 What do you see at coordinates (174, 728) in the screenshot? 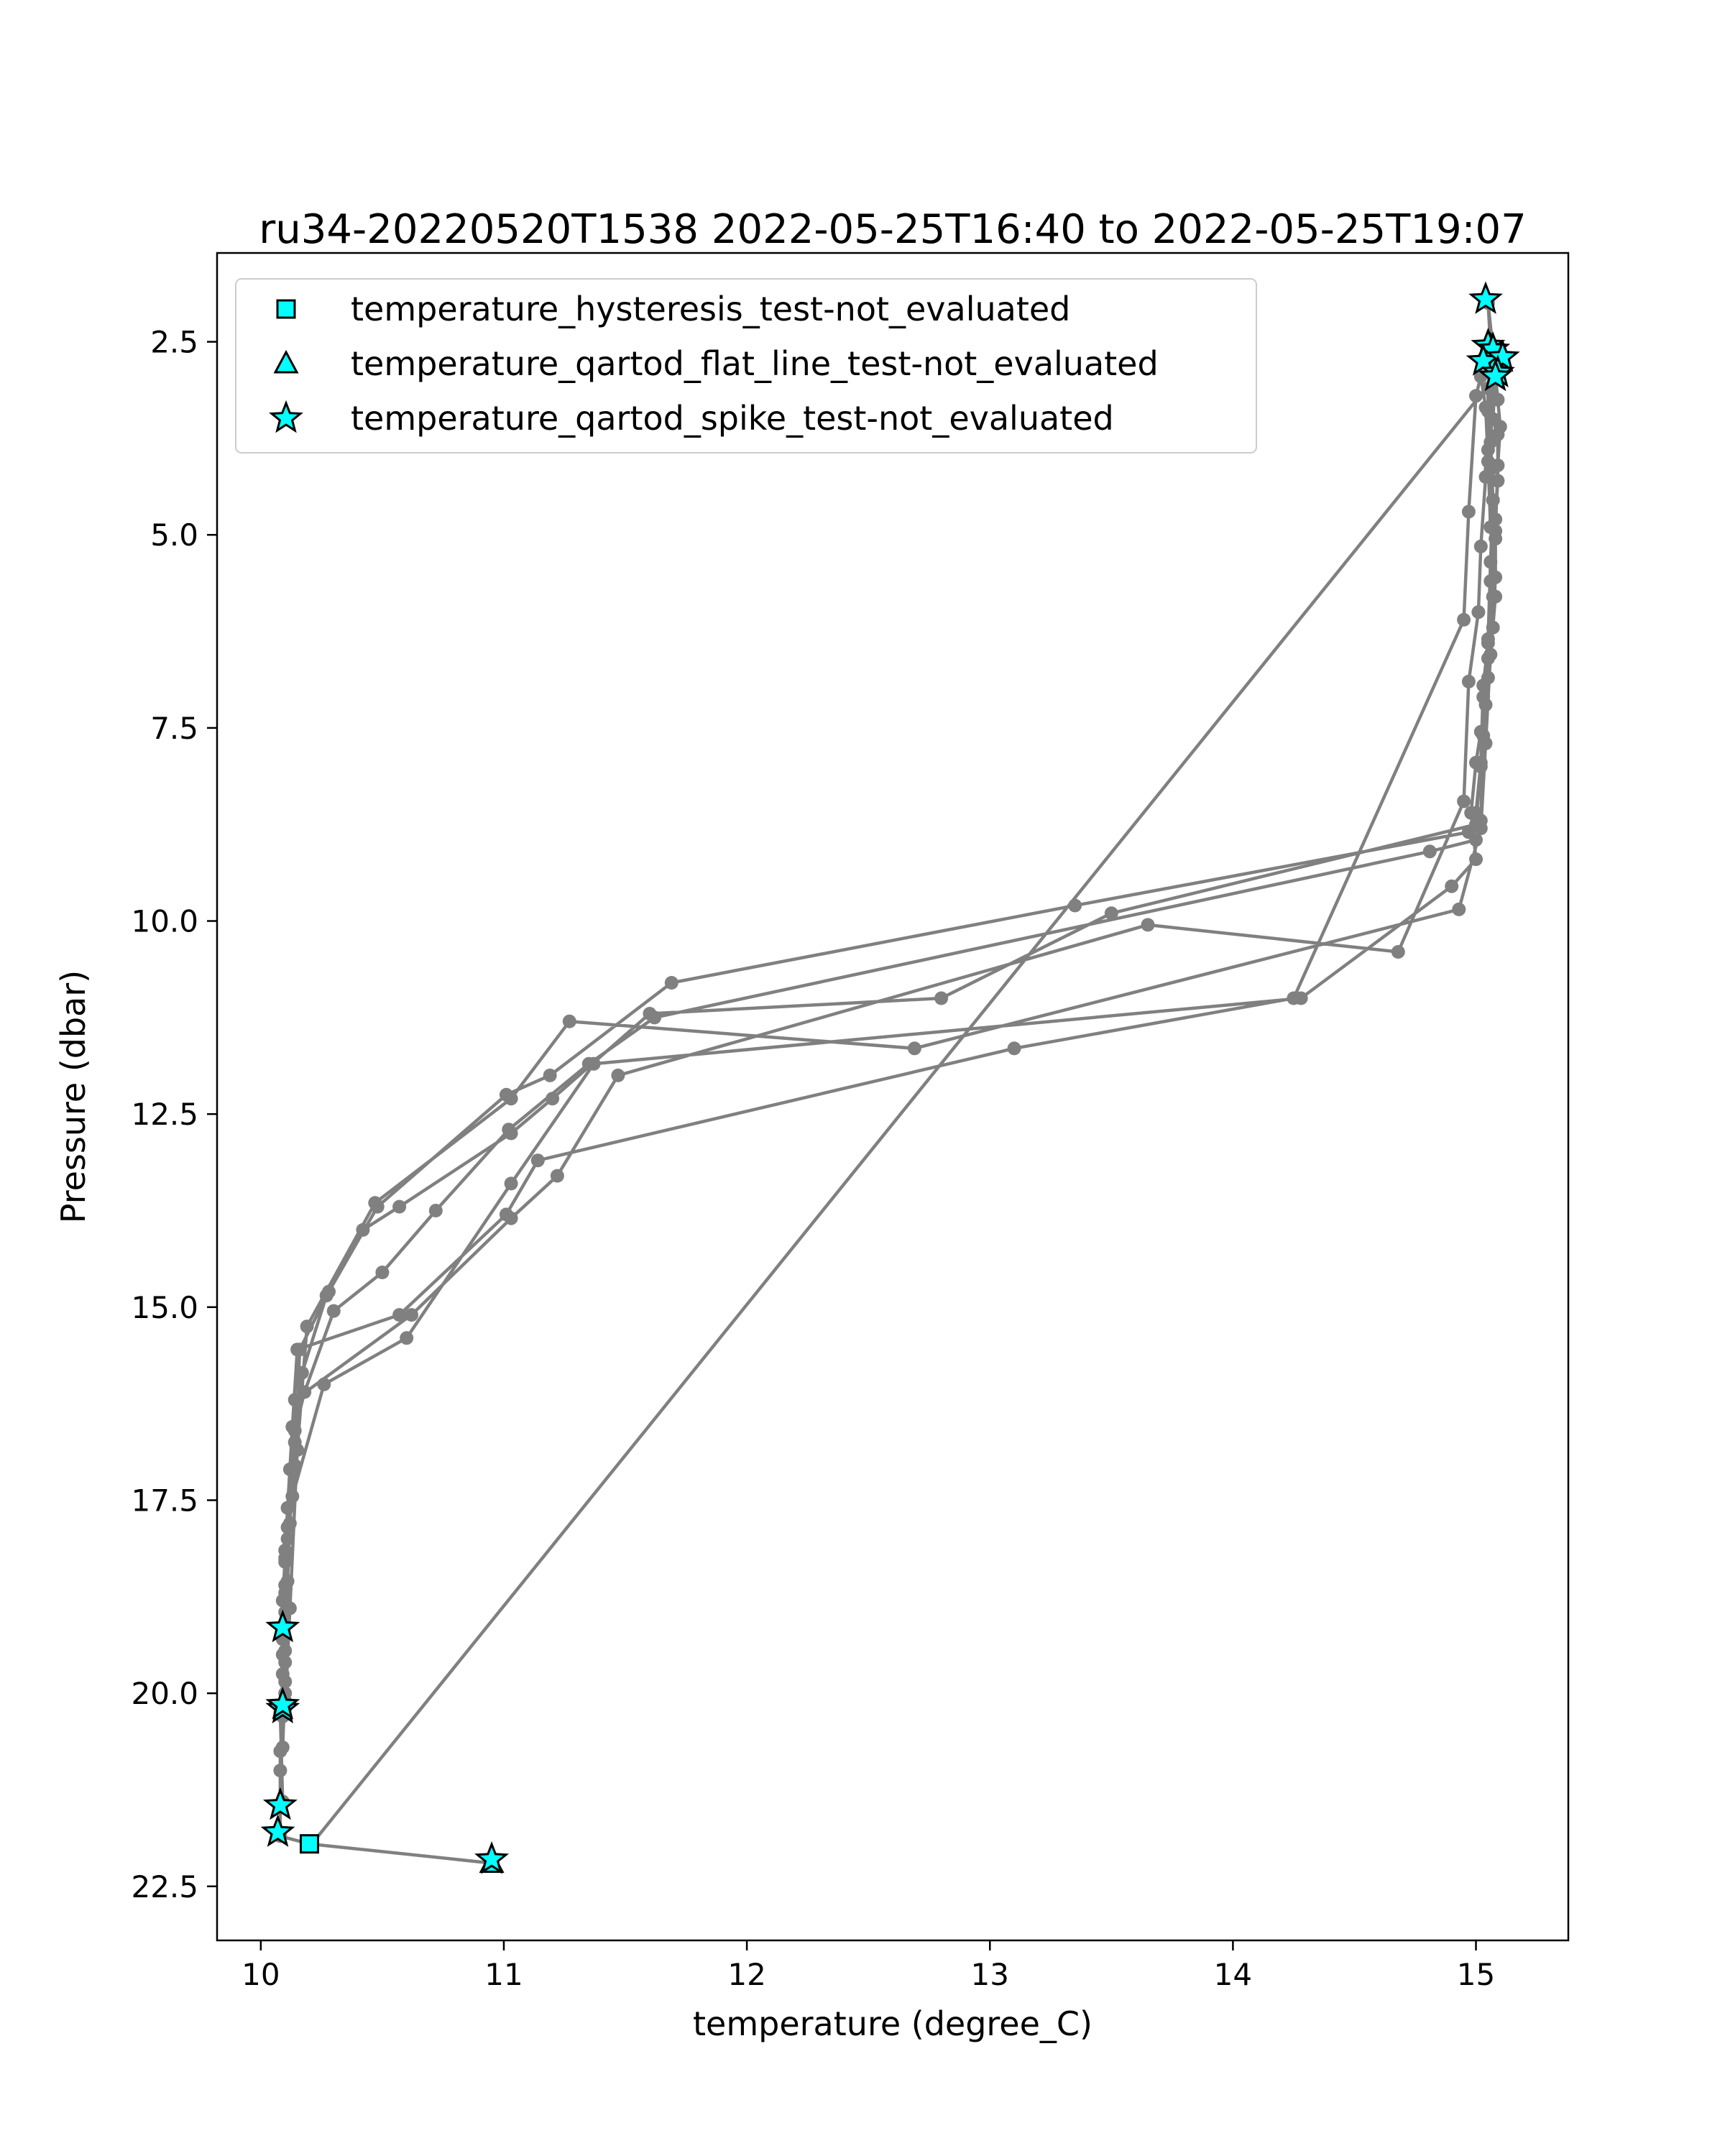
I see `y-tick-label: 7.5` at bounding box center [174, 728].